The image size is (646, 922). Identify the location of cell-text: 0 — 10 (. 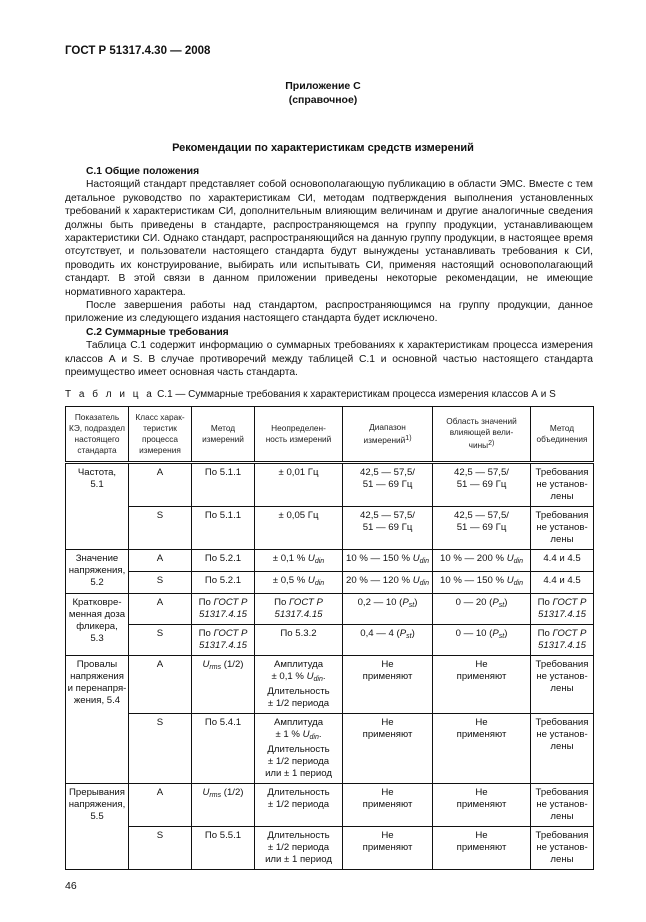
(474, 633).